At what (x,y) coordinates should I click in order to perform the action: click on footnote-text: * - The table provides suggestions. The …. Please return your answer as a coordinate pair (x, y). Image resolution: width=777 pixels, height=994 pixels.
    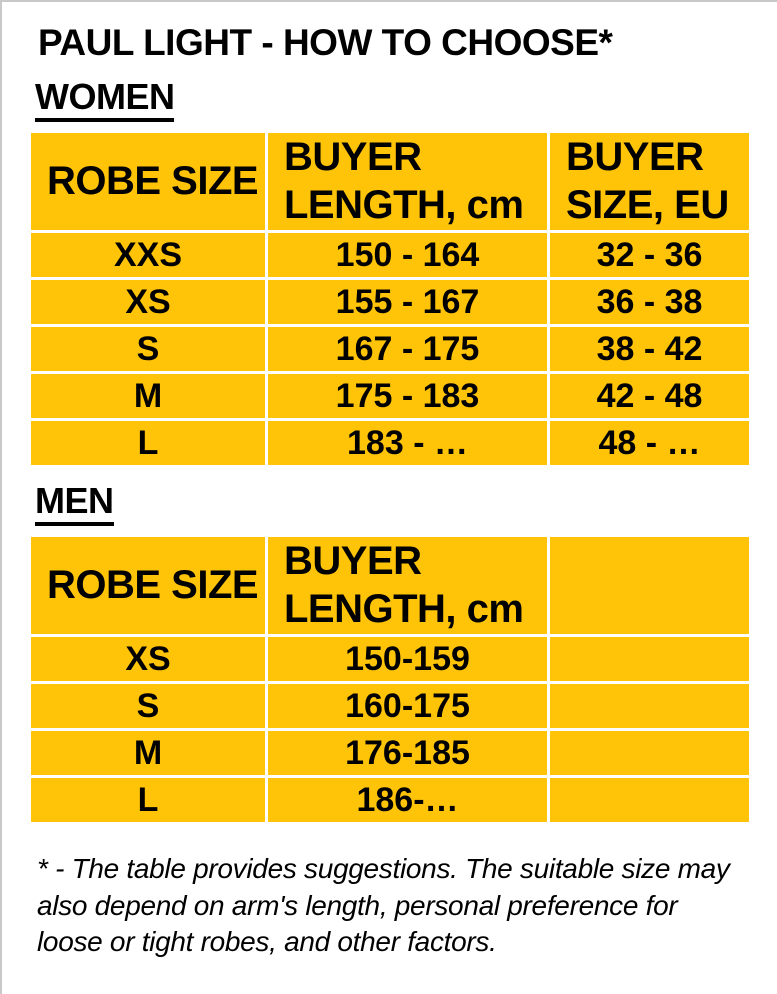
    Looking at the image, I should click on (383, 905).